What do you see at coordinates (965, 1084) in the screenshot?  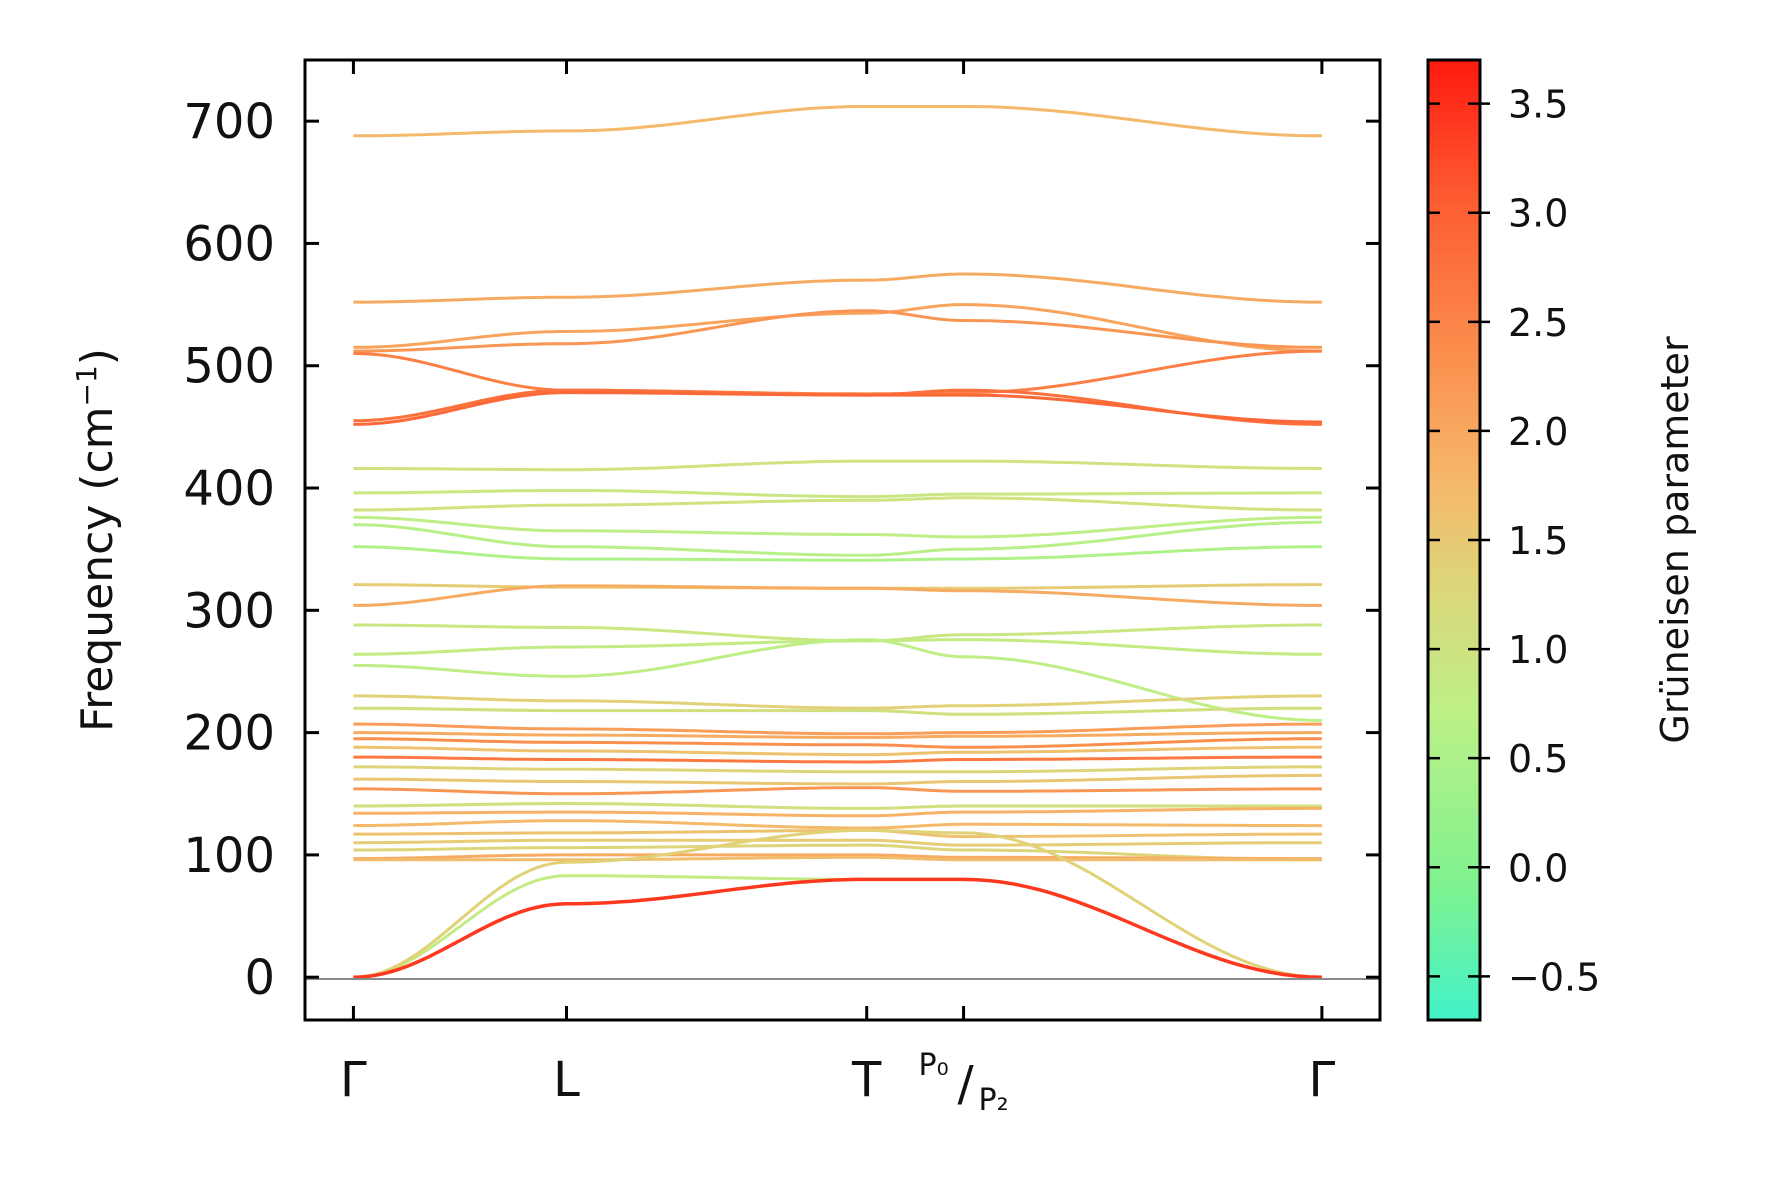 I see `x-tick-label-slash: /` at bounding box center [965, 1084].